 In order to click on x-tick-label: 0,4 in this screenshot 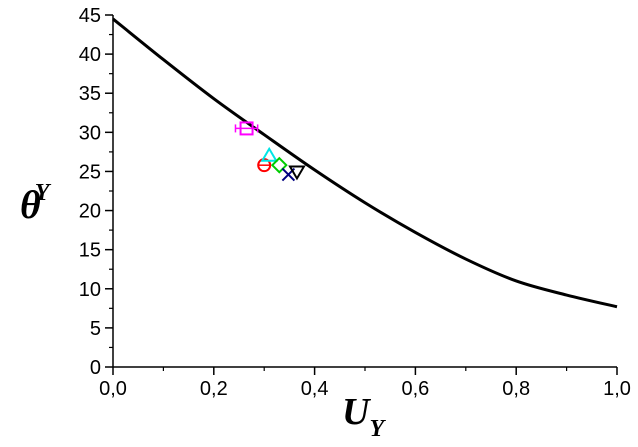, I will do `click(315, 389)`.